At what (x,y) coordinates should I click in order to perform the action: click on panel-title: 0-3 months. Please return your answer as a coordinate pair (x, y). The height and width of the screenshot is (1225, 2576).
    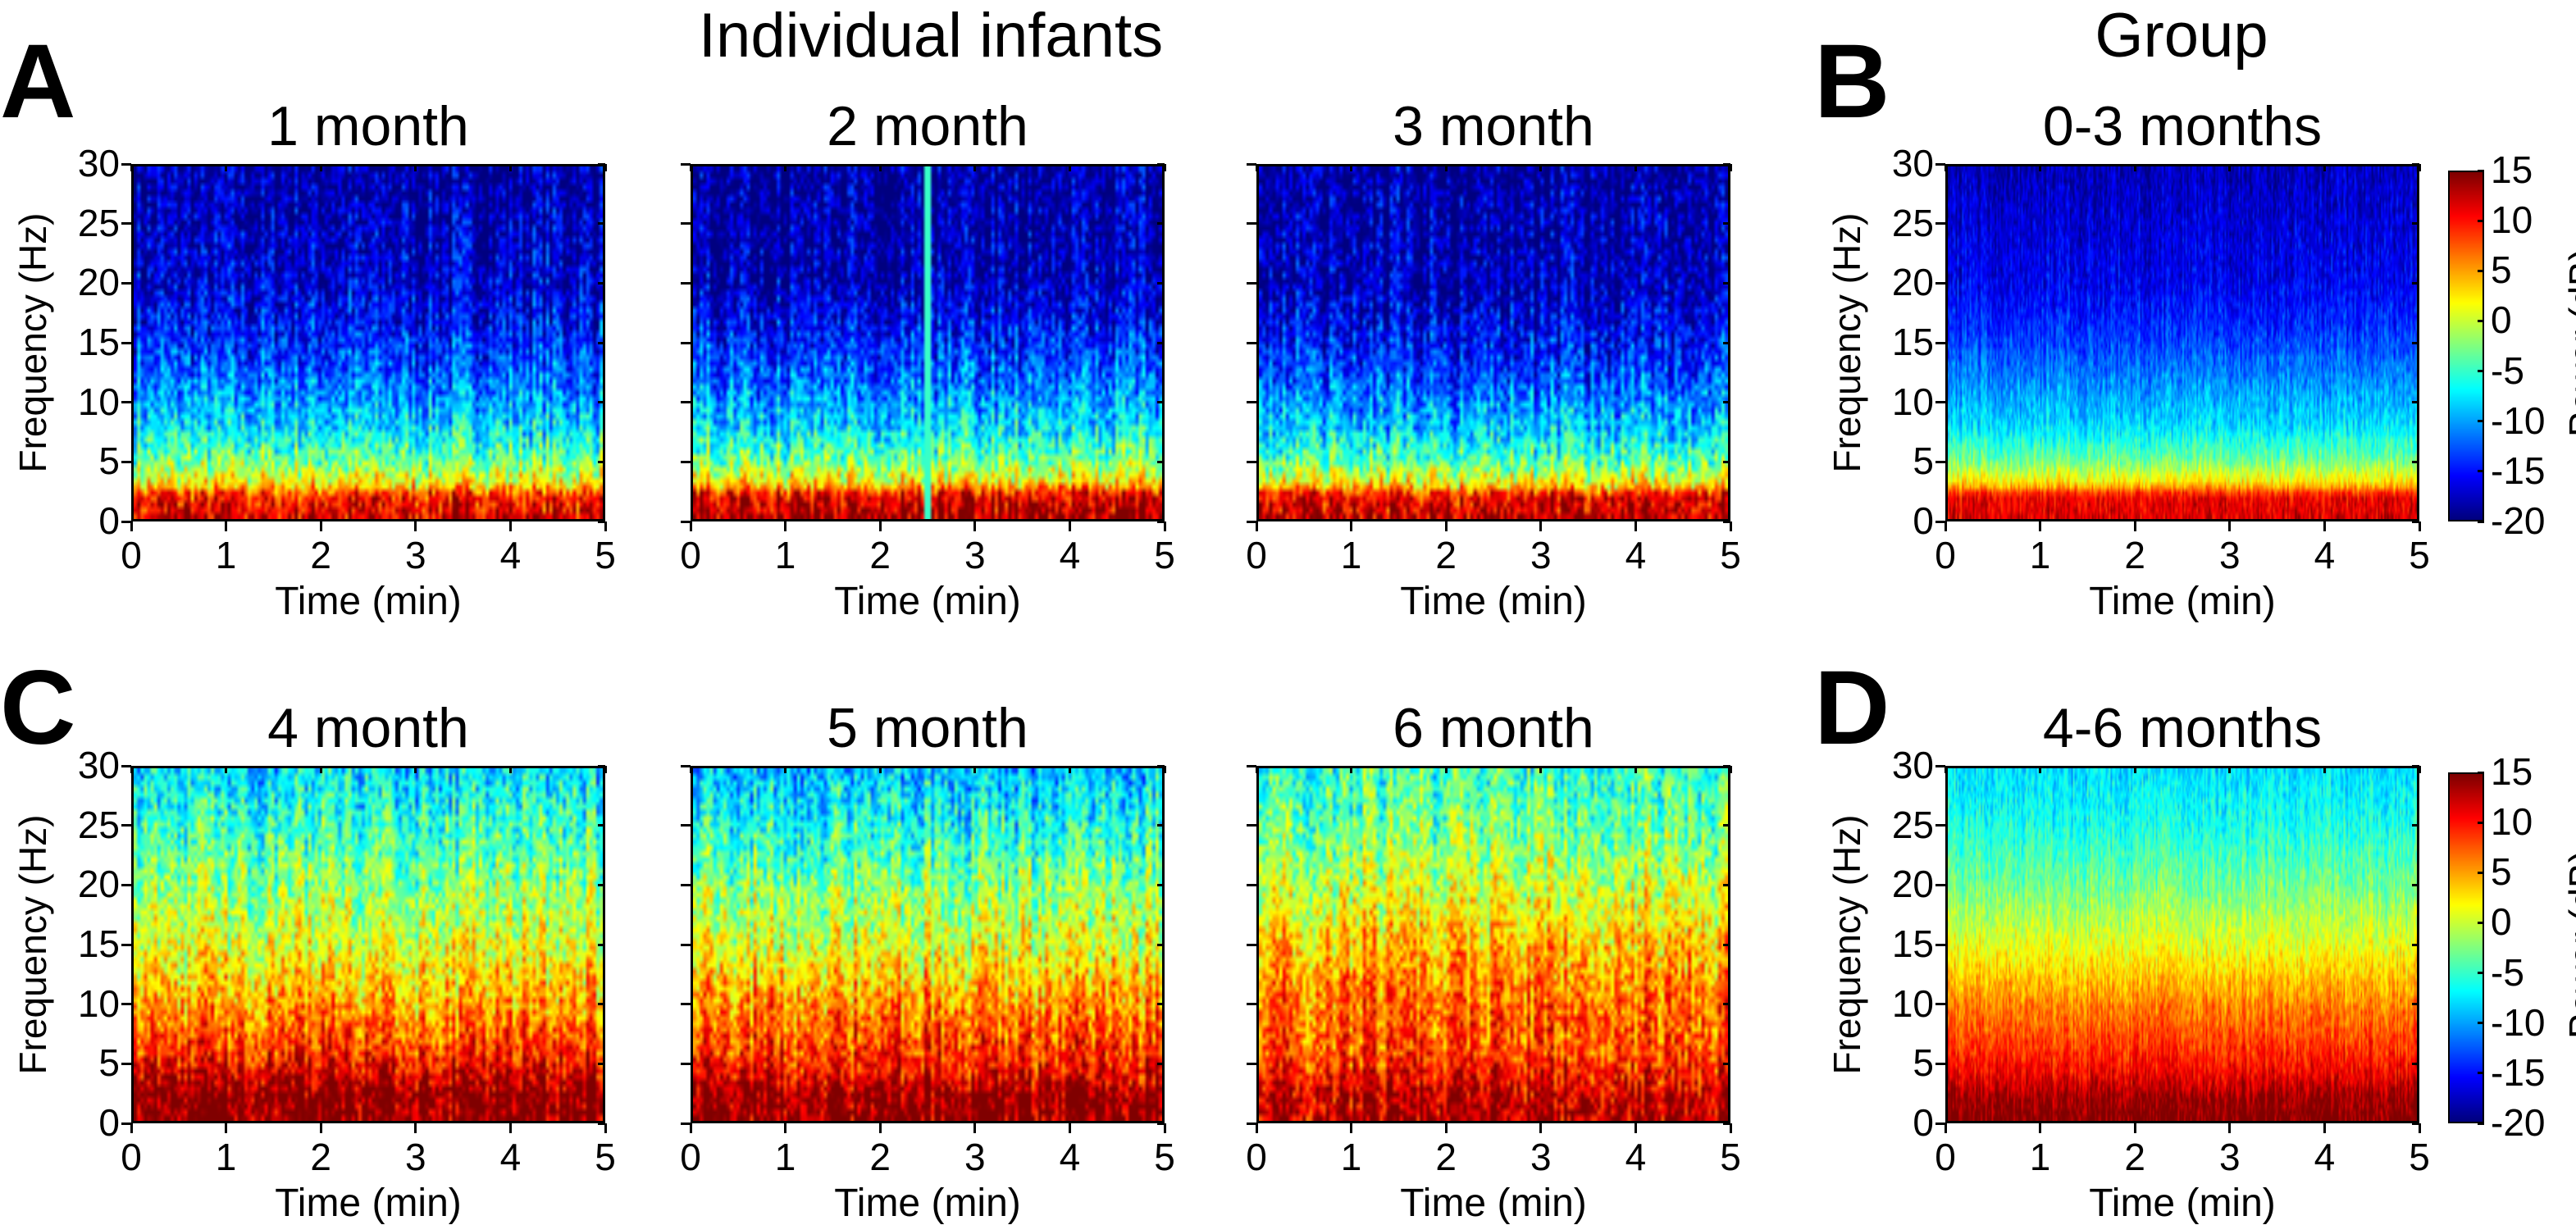
    Looking at the image, I should click on (2182, 126).